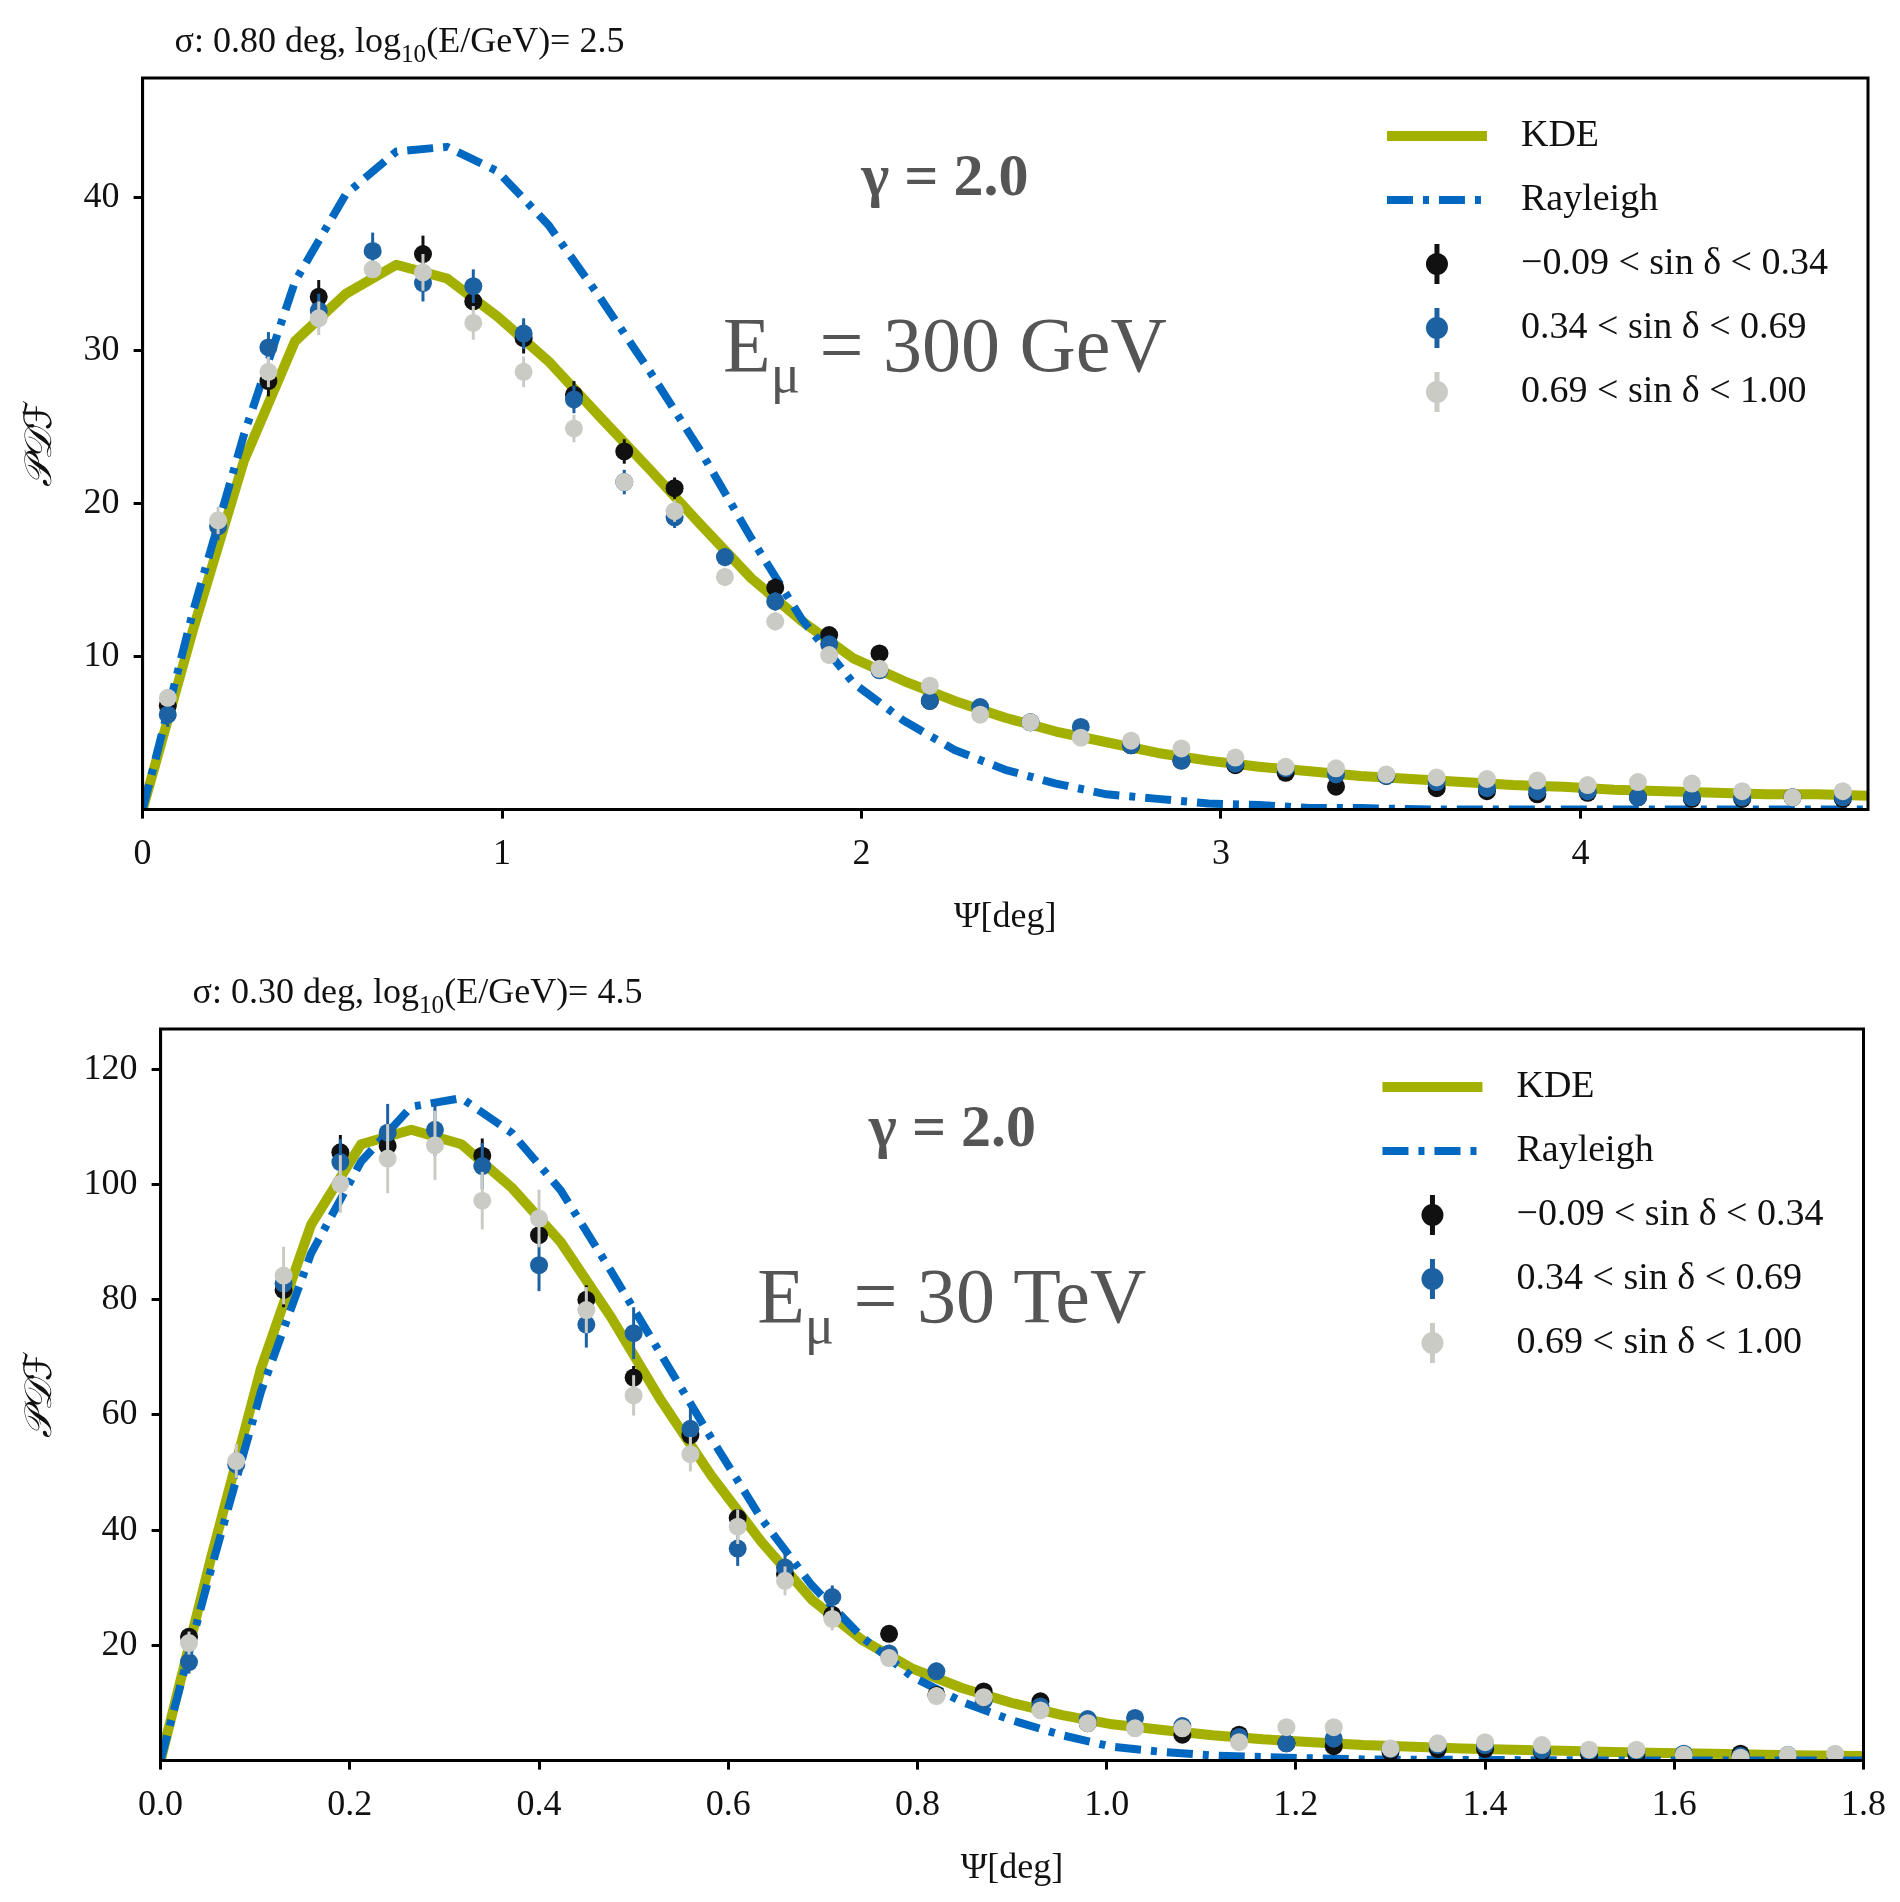 Image resolution: width=1900 pixels, height=1902 pixels. What do you see at coordinates (917, 1802) in the screenshot?
I see `x-tick-label: 0.8` at bounding box center [917, 1802].